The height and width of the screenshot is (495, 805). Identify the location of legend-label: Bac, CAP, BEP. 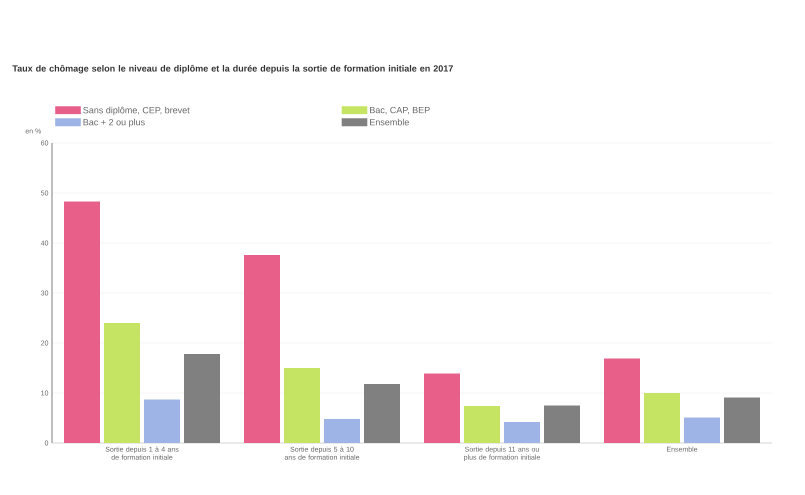
(400, 110).